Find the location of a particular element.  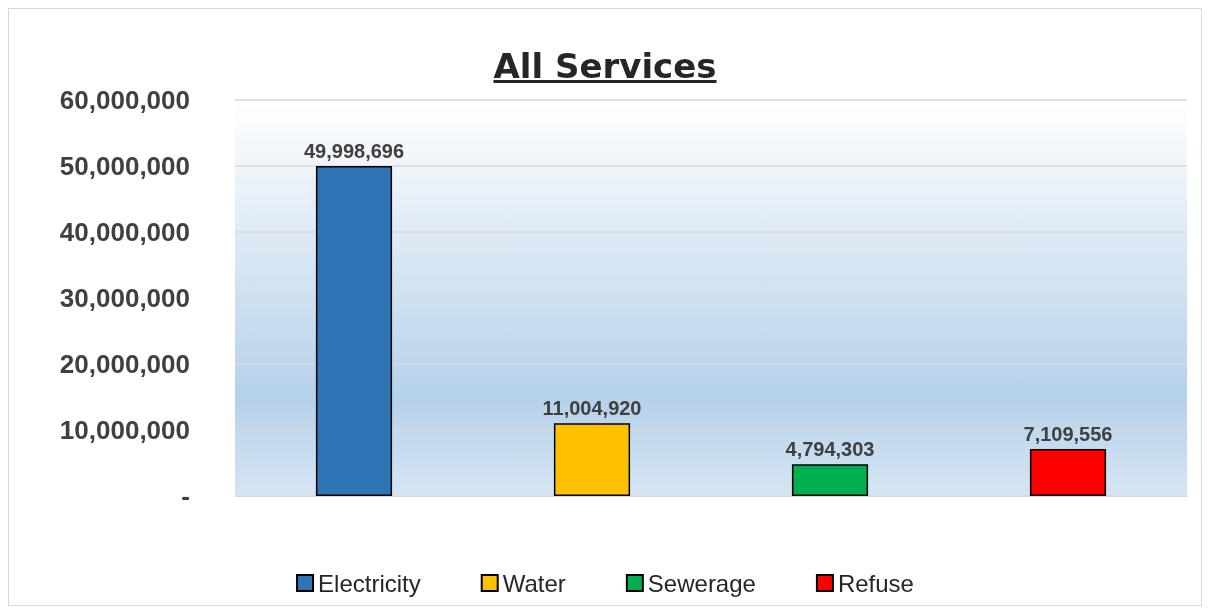

legend-label: Water is located at coordinates (534, 583).